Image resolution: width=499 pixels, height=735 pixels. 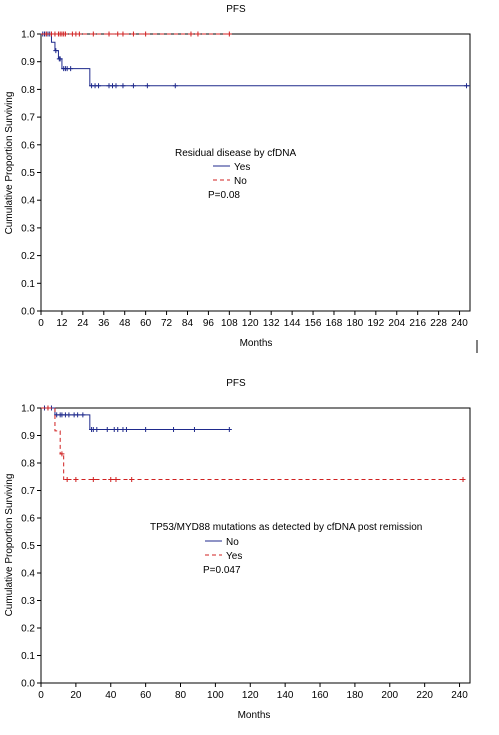 I want to click on chart-2-xlabel: Months, so click(x=254, y=715).